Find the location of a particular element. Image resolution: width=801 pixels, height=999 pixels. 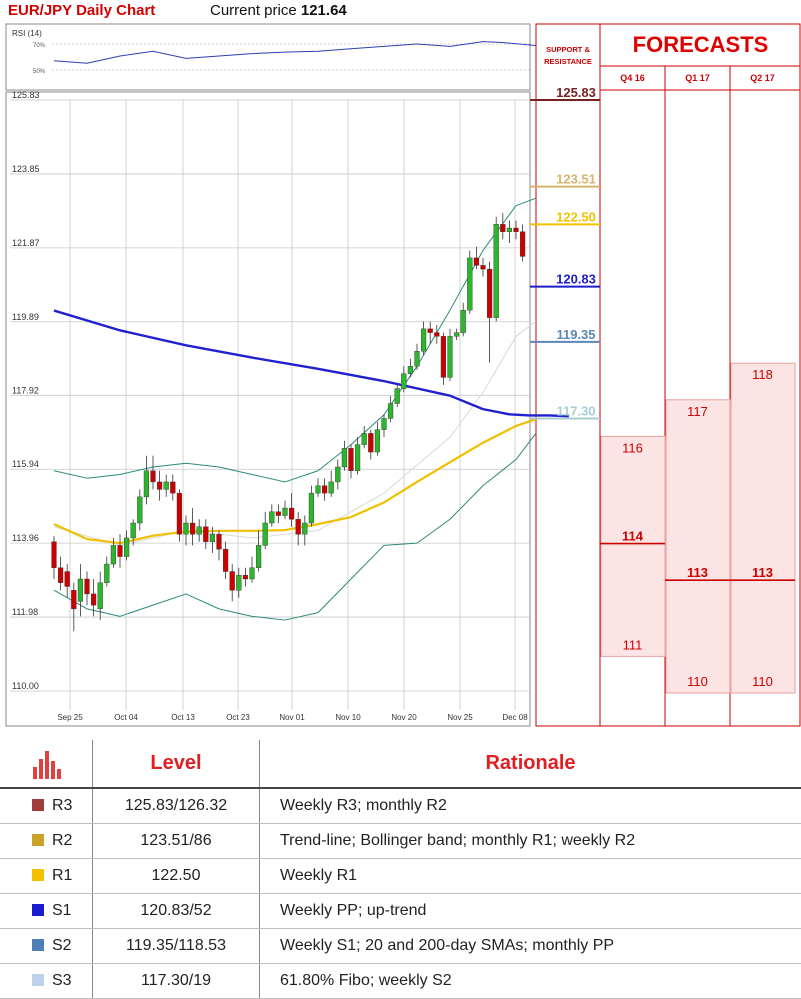

level-value: 122.50 is located at coordinates (176, 876).